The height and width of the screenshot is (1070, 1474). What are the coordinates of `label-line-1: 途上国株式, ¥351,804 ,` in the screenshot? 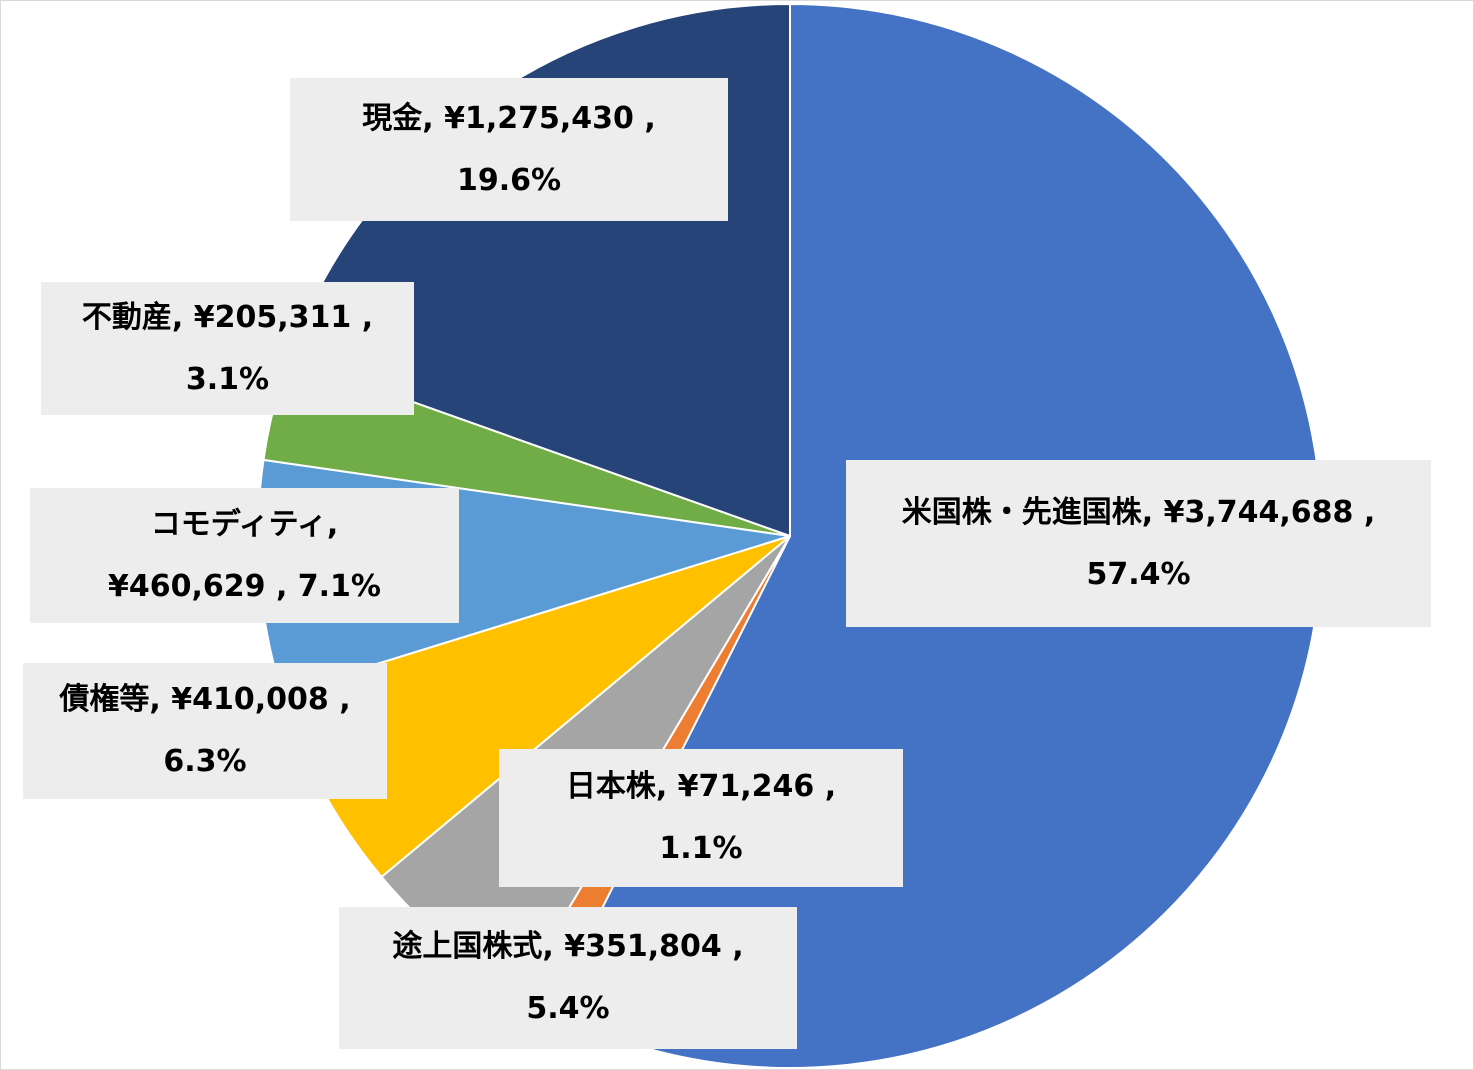 It's located at (568, 946).